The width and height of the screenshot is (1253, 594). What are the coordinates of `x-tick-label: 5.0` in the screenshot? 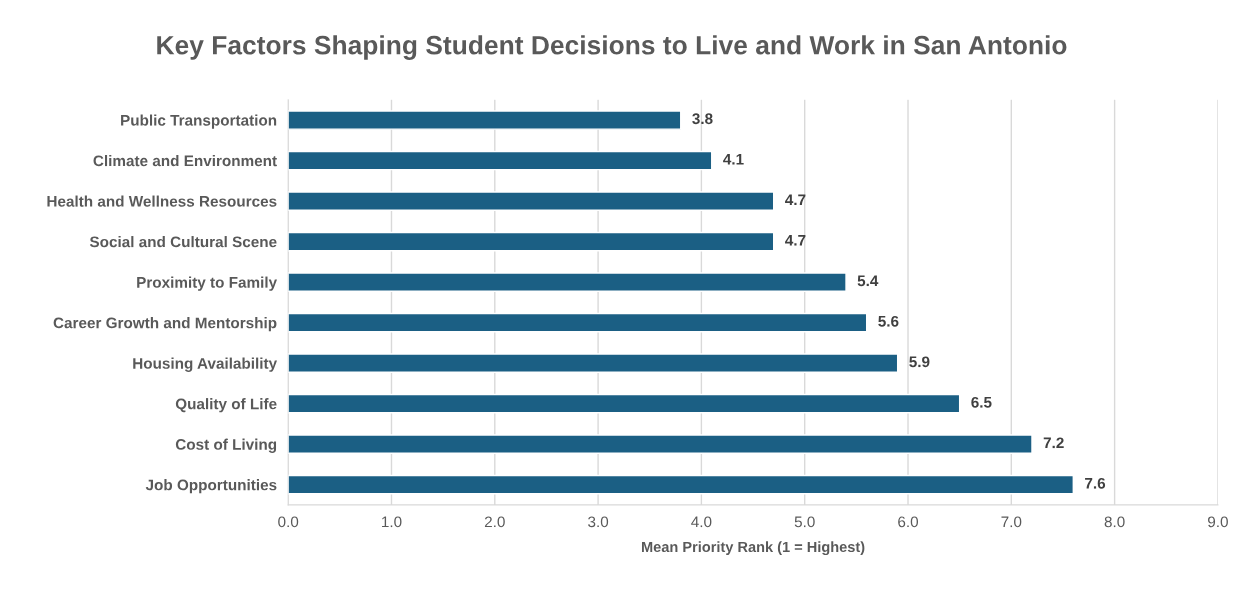 It's located at (804, 522).